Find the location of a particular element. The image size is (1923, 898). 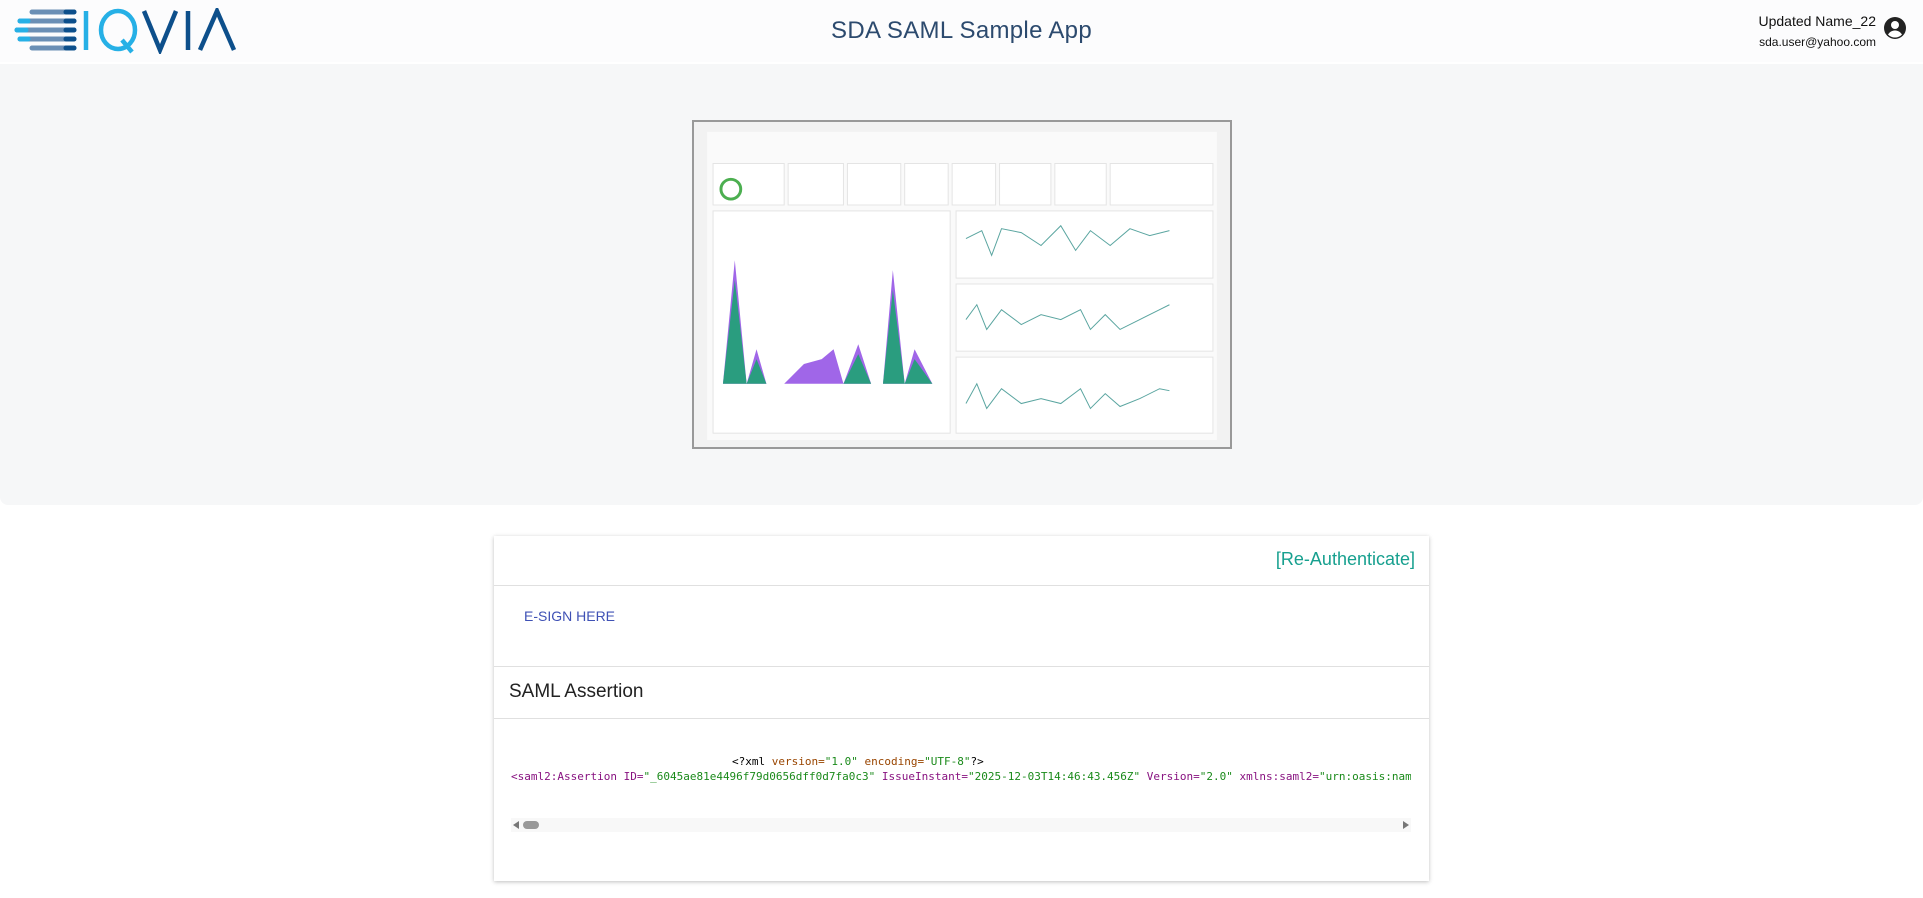

xml-declaration: <?xml version="1.0" encoding="UTF-8"?> is located at coordinates (858, 761).